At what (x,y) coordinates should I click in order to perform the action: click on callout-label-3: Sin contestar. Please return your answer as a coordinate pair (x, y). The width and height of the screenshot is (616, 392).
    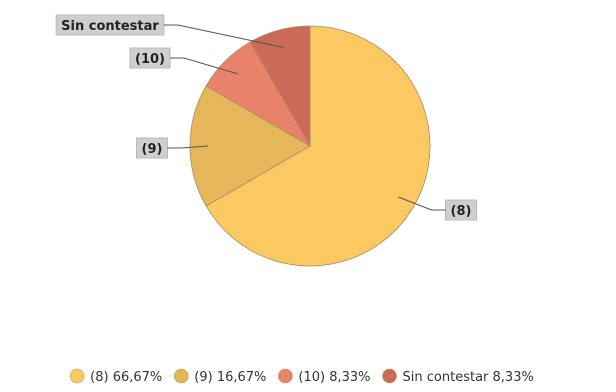
    Looking at the image, I should click on (110, 26).